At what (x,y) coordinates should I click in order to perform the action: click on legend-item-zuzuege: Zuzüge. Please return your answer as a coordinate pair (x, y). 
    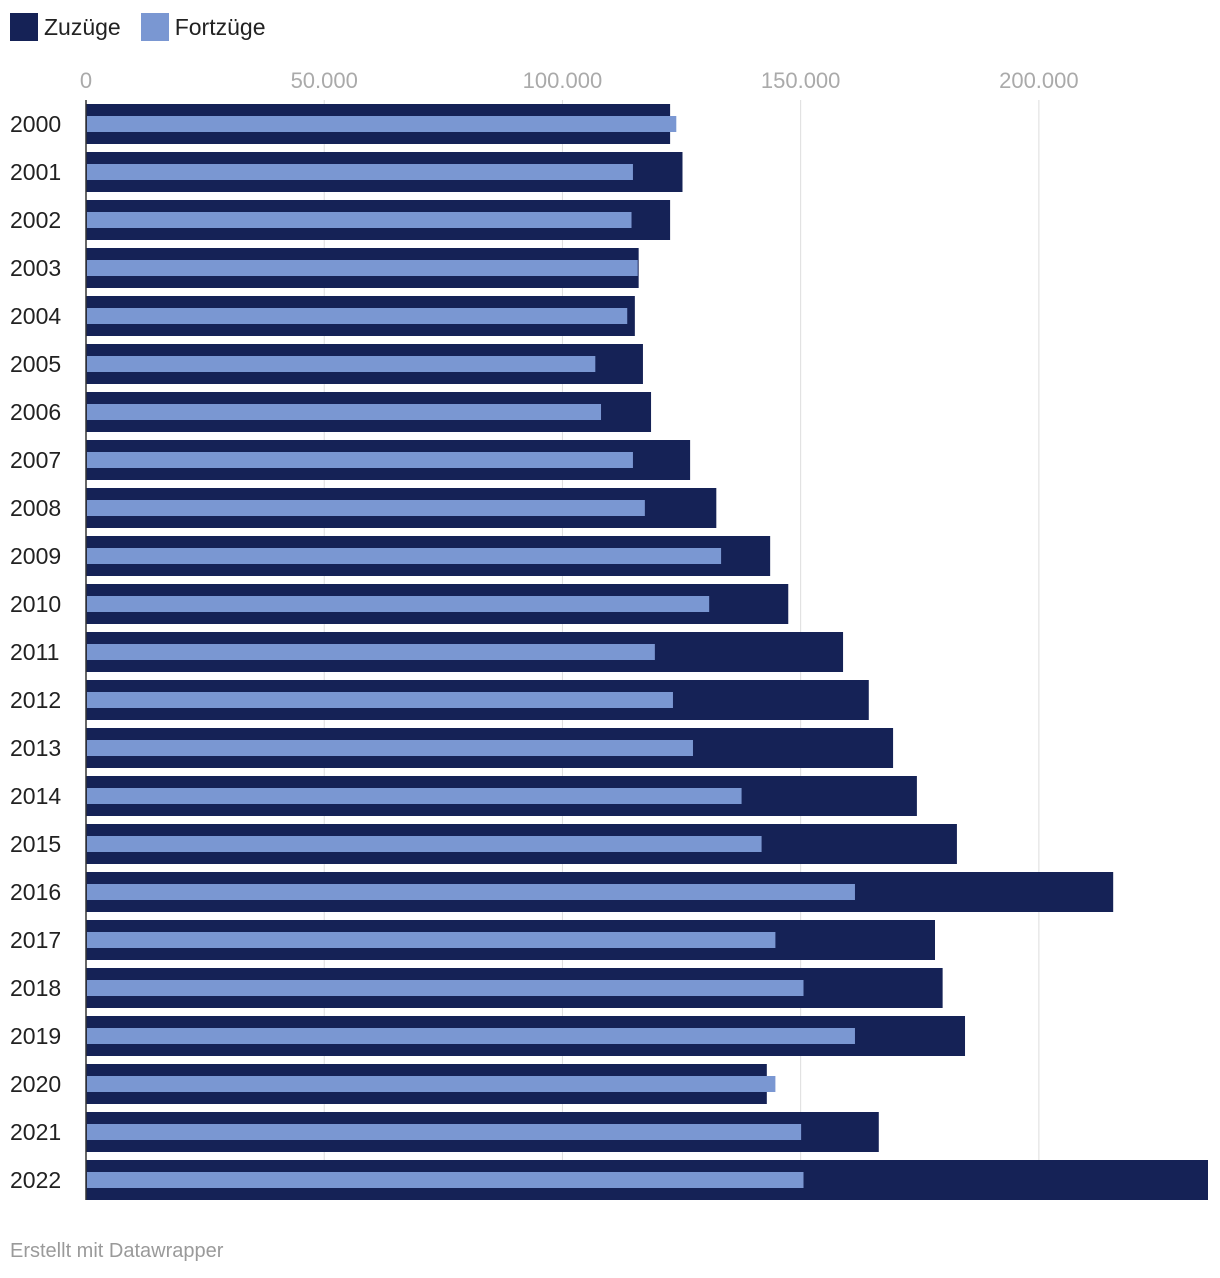
    Looking at the image, I should click on (65, 27).